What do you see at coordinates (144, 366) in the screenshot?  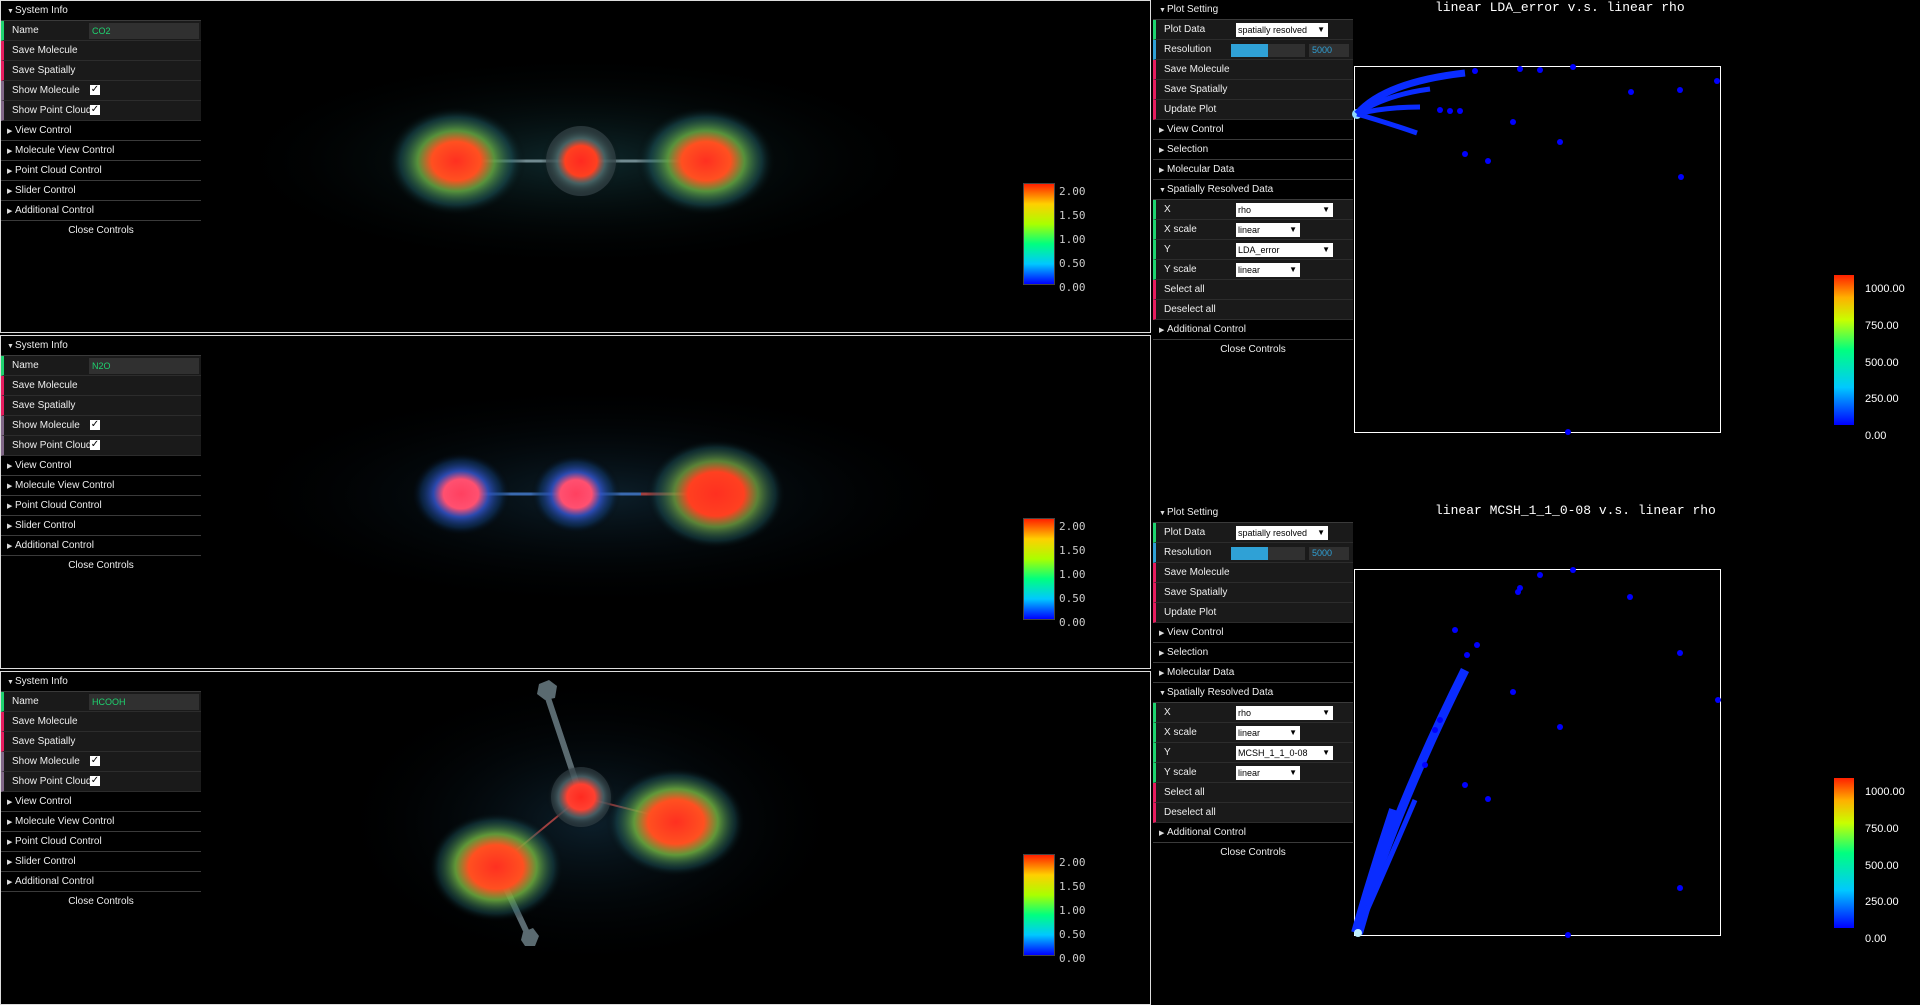 I see `name-input: N2O` at bounding box center [144, 366].